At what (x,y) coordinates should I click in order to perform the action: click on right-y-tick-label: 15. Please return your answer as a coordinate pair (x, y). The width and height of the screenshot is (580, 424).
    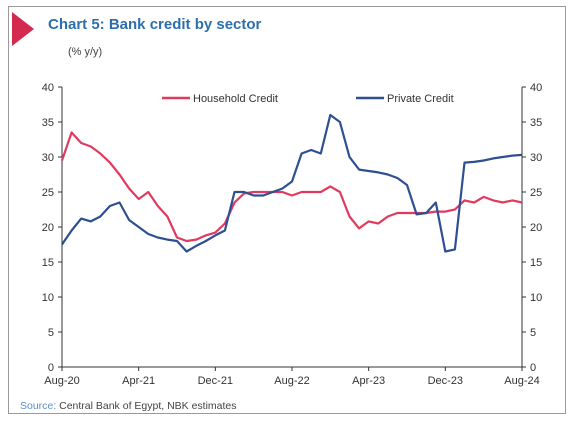
    Looking at the image, I should click on (536, 263).